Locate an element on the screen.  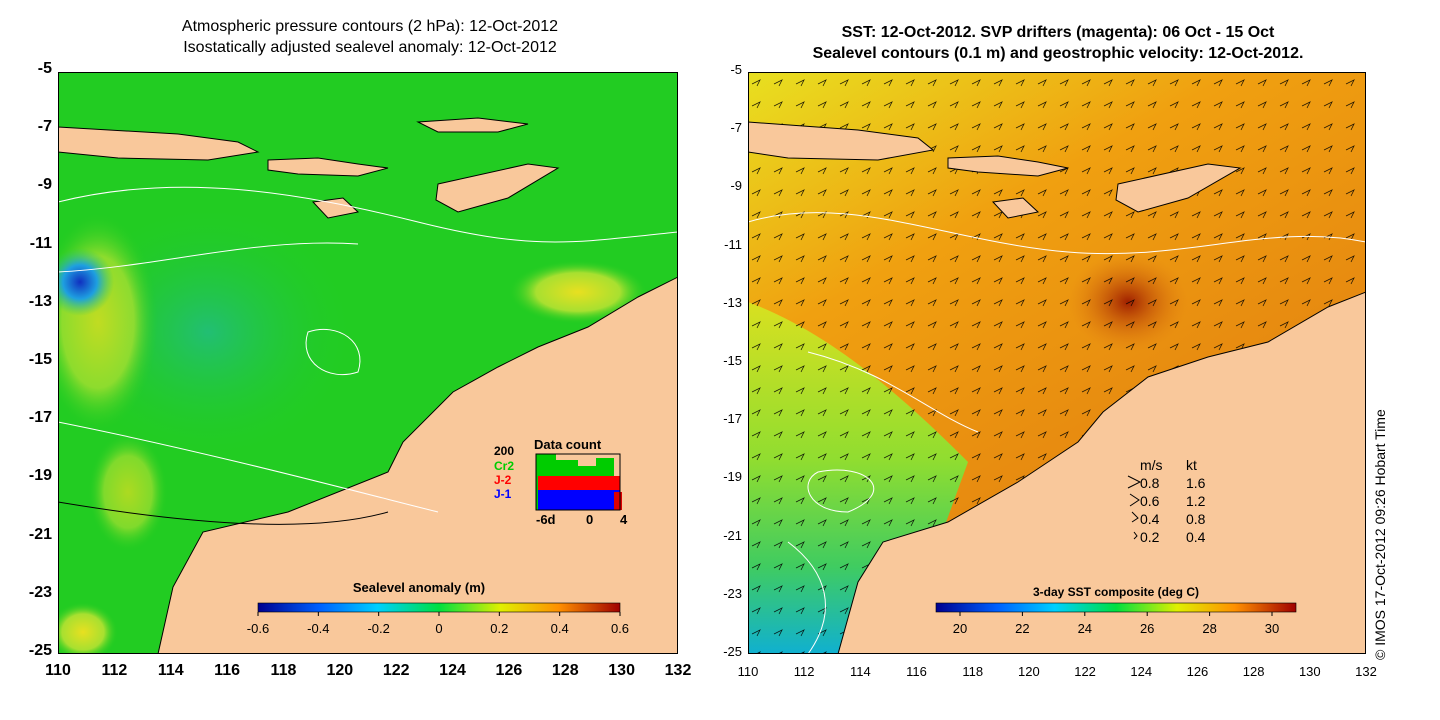
colorbar-tick-label: 20 is located at coordinates (960, 628).